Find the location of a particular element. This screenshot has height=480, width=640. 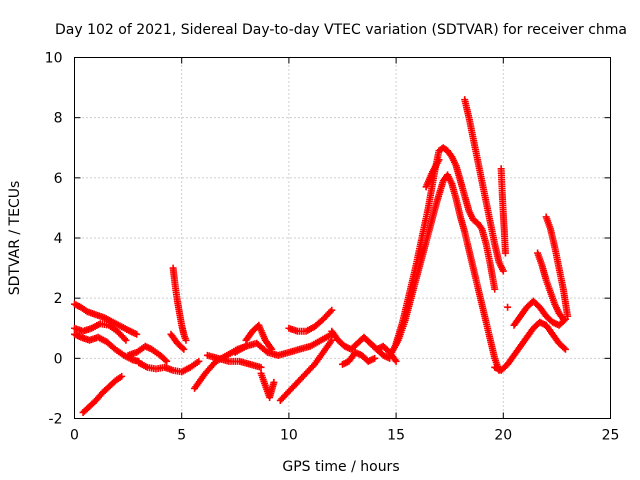

x-tick-label: 20 is located at coordinates (503, 436).